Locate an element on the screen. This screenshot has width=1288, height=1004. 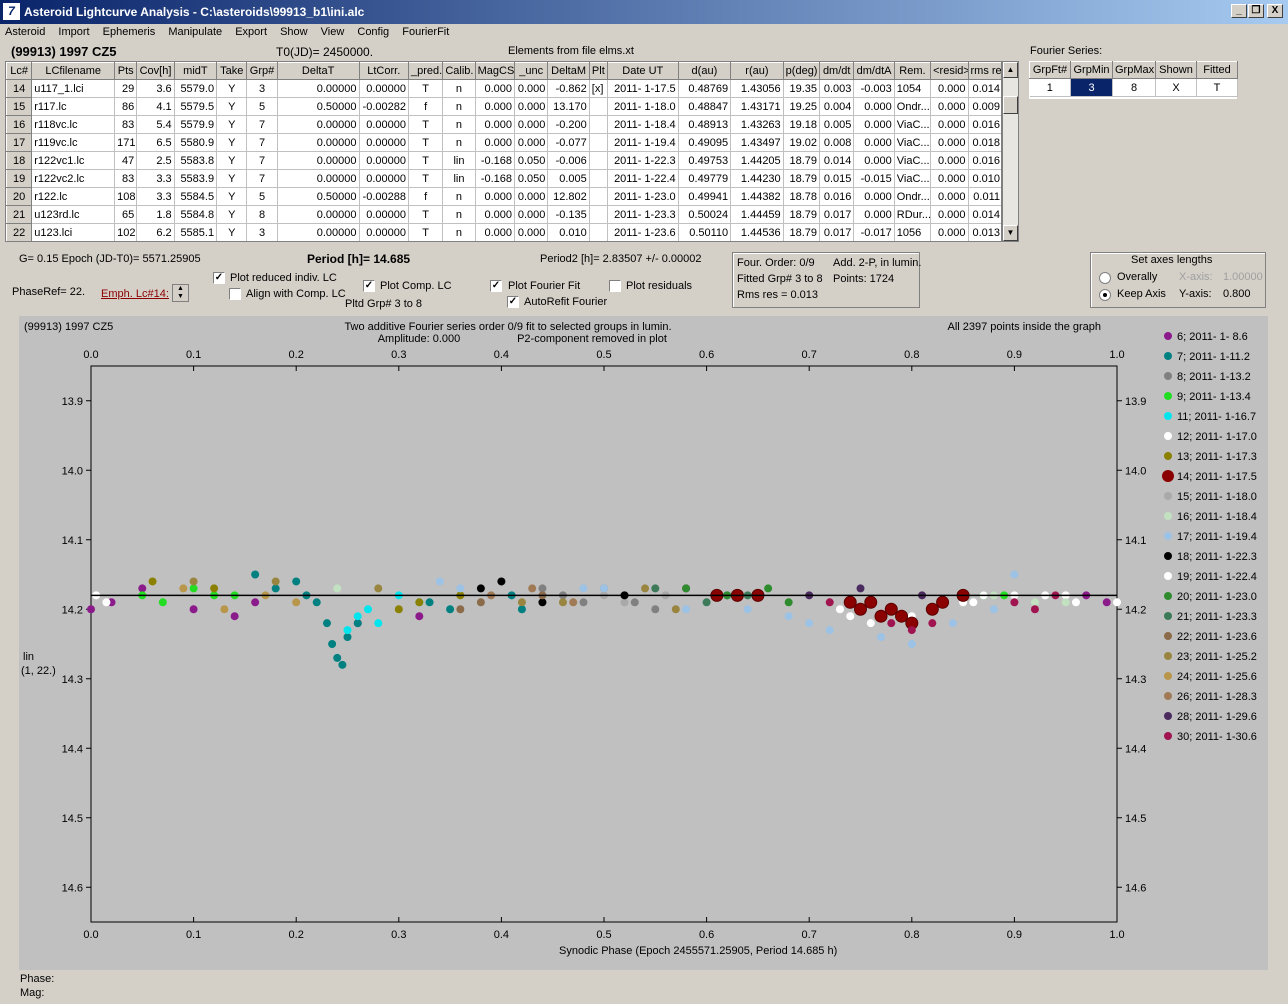
row-number: 15 is located at coordinates (19, 106).